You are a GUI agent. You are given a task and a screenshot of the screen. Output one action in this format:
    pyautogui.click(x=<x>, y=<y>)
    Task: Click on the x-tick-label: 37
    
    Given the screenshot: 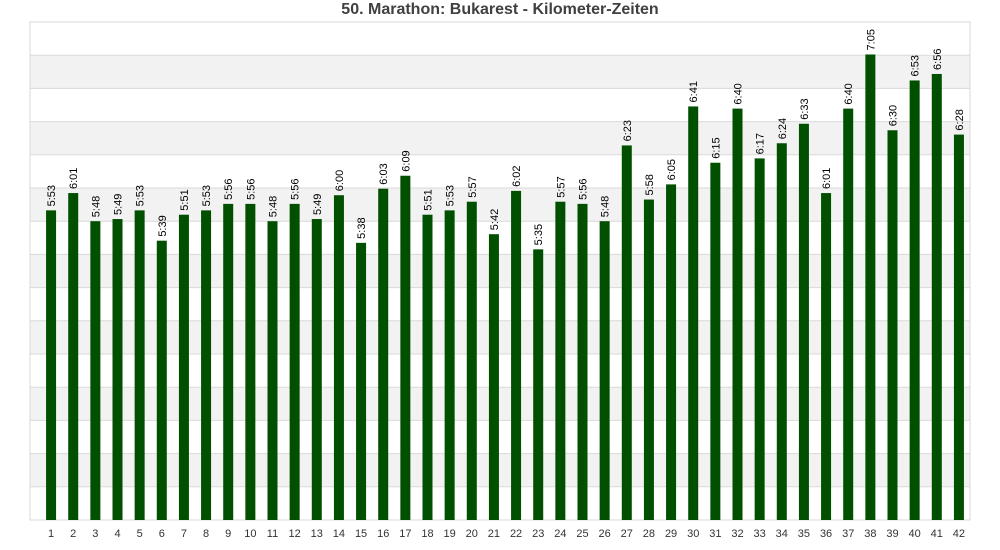 What is the action you would take?
    pyautogui.click(x=848, y=534)
    